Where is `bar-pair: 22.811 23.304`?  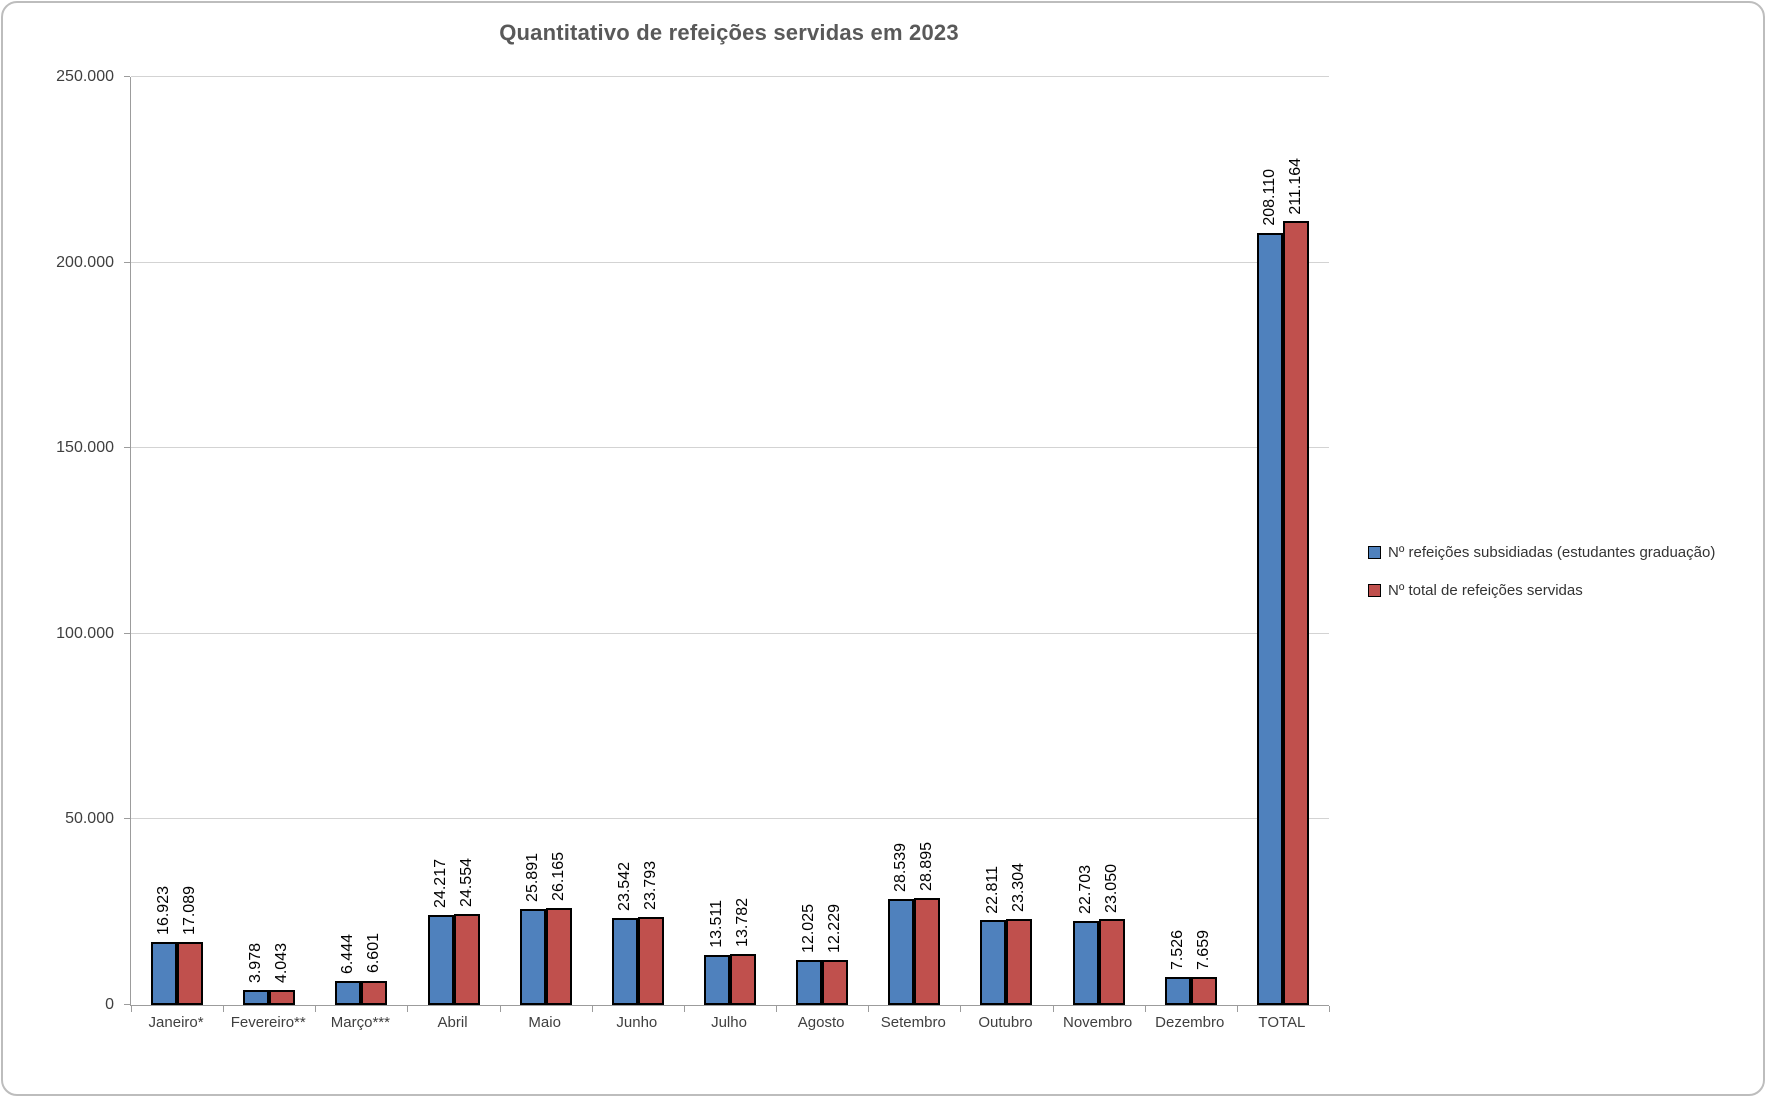 bar-pair: 22.811 23.304 is located at coordinates (1006, 541).